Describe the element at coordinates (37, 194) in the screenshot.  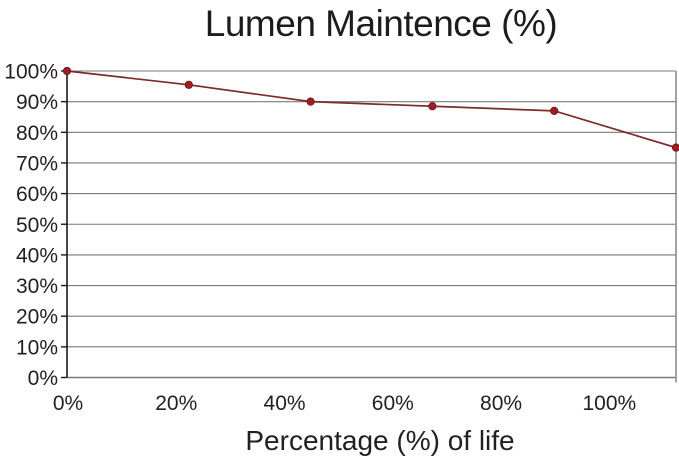
I see `y-tick-label: 60%` at that location.